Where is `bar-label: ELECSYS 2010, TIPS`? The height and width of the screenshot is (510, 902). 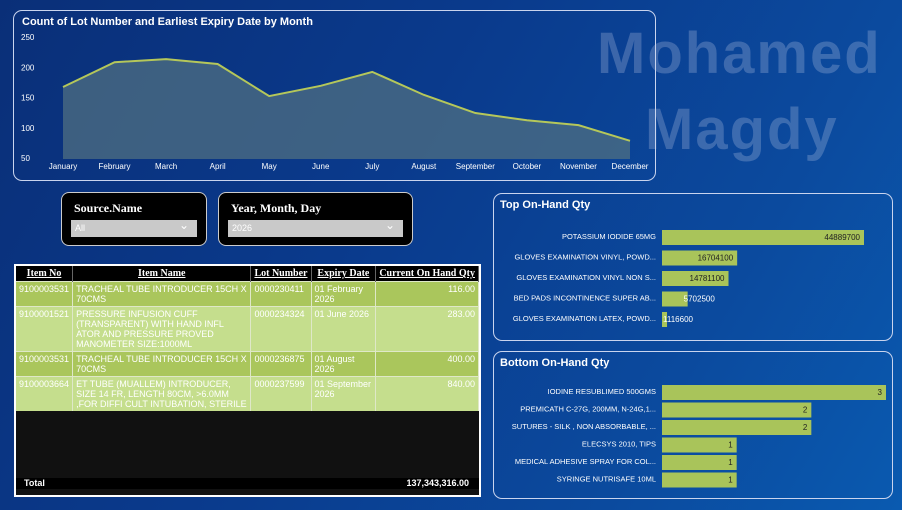
bar-label: ELECSYS 2010, TIPS is located at coordinates (619, 443).